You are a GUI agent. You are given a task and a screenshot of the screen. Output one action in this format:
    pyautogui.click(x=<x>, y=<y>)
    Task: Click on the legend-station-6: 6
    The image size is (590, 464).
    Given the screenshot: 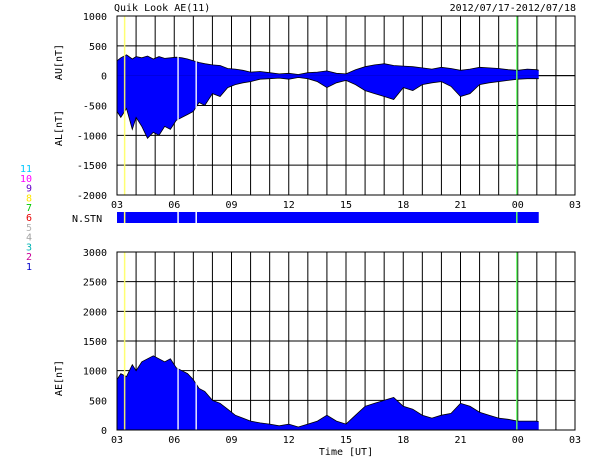 What is the action you would take?
    pyautogui.click(x=29, y=218)
    